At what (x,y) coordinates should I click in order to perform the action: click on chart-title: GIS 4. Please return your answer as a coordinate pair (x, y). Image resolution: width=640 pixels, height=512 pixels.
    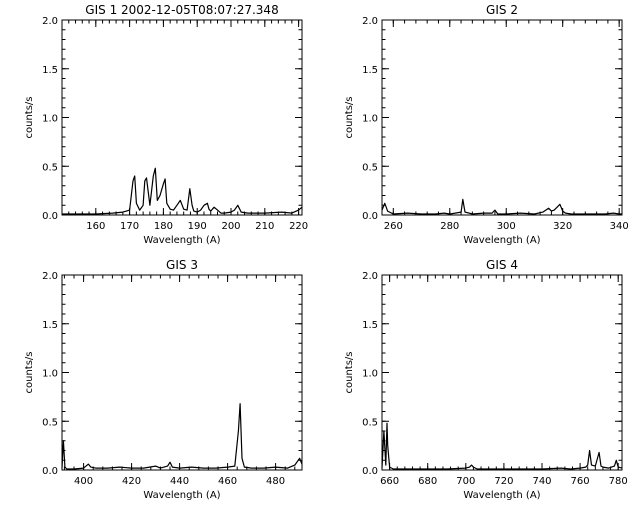
    Looking at the image, I should click on (502, 265).